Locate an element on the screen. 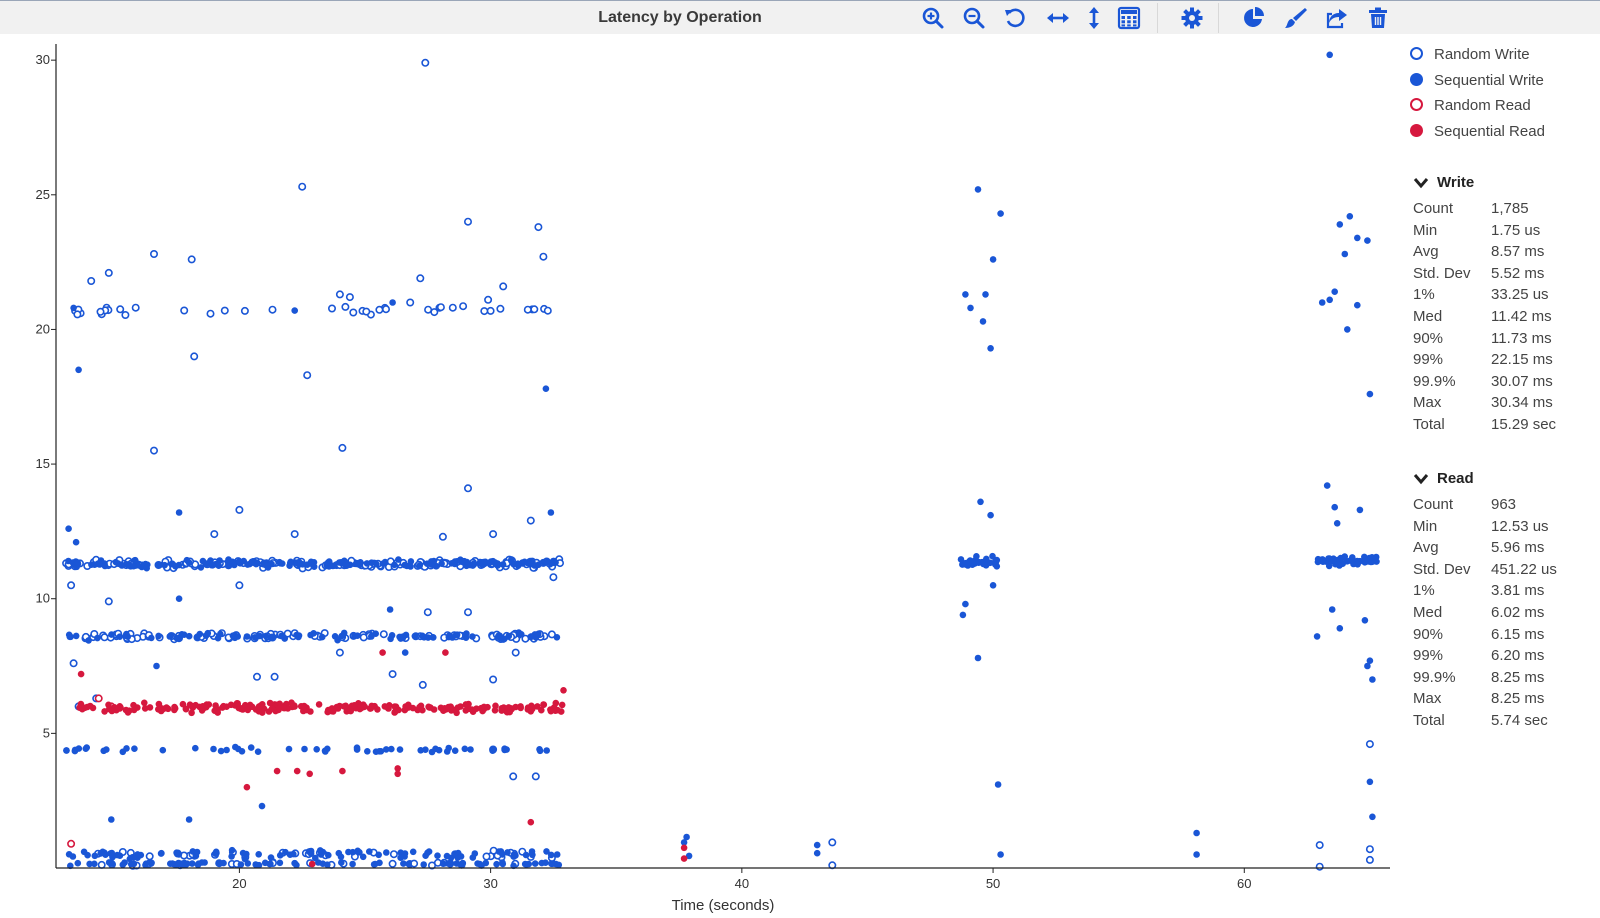 This screenshot has width=1600, height=918. gear-icon is located at coordinates (1192, 18).